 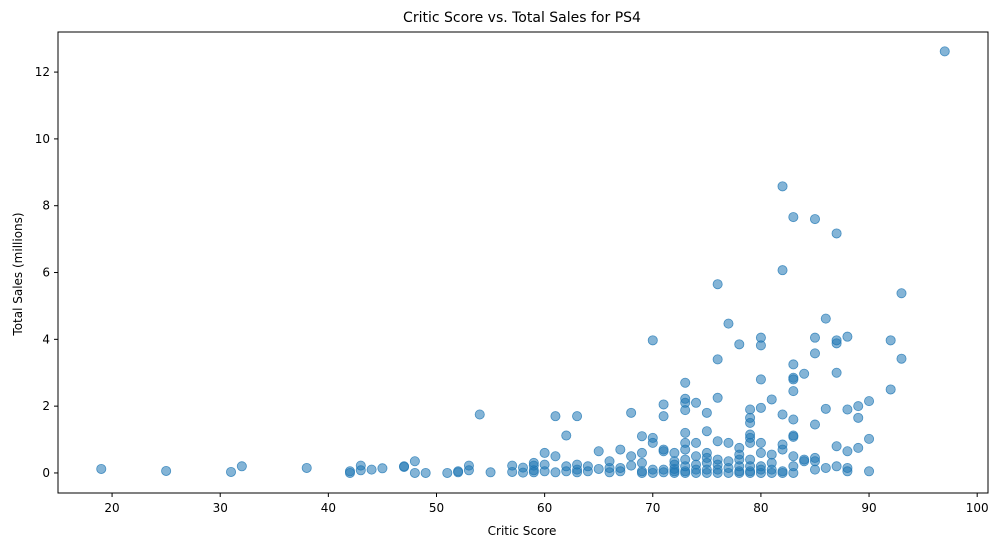 I want to click on y-tick-label: 10, so click(x=42, y=139).